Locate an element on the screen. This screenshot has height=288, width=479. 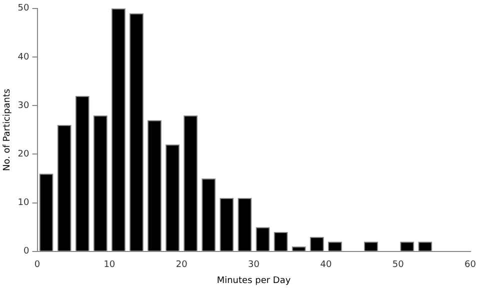
y-tick-label: 40 is located at coordinates (24, 57).